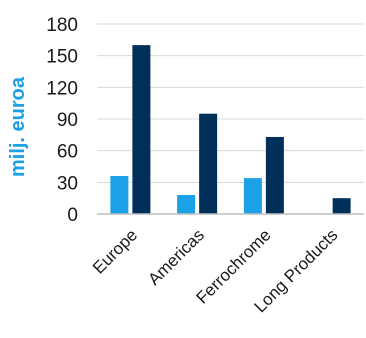 This screenshot has height=338, width=366. What do you see at coordinates (62, 88) in the screenshot?
I see `y-tick-label: 120` at bounding box center [62, 88].